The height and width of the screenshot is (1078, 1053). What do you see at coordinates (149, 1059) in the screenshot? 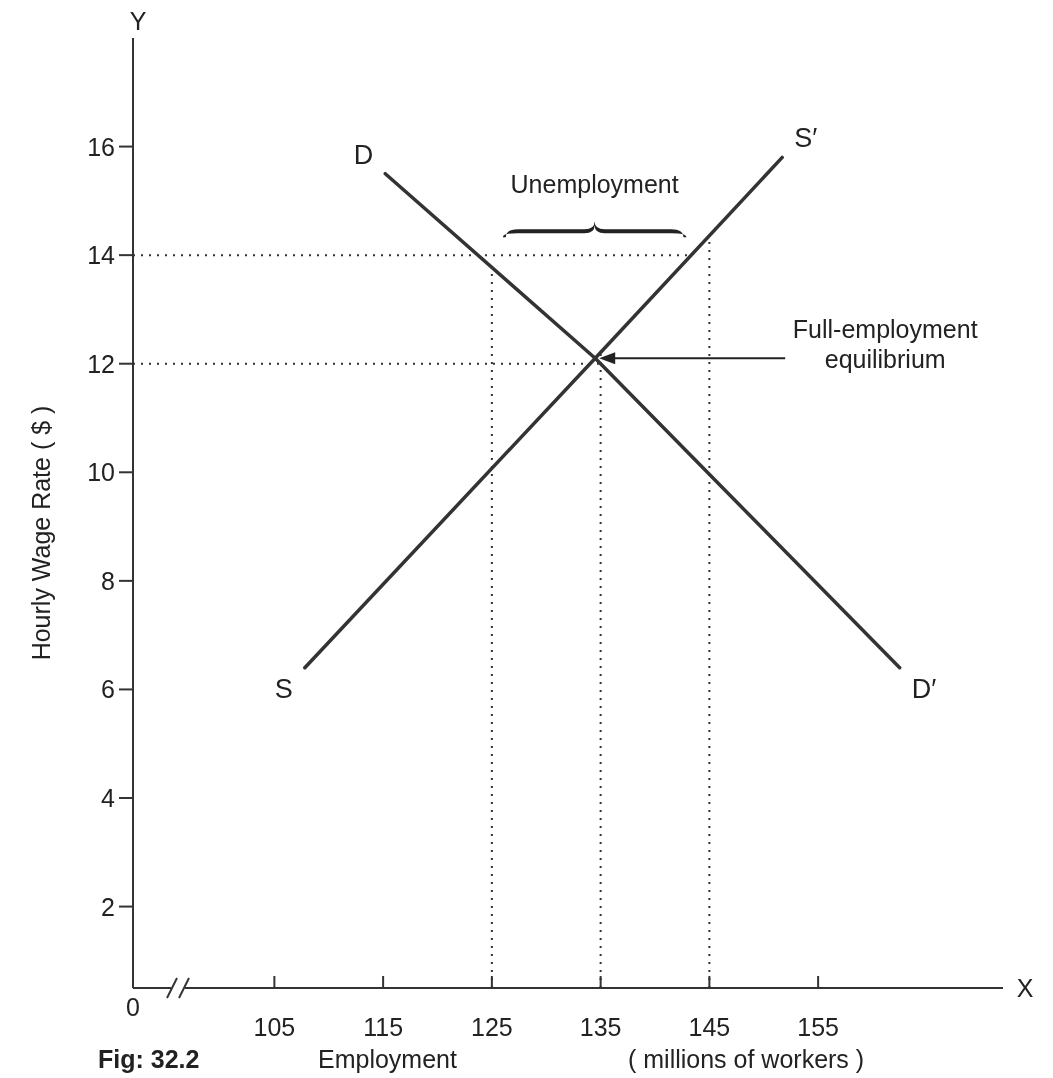
I see `text: Fig: 32.2` at bounding box center [149, 1059].